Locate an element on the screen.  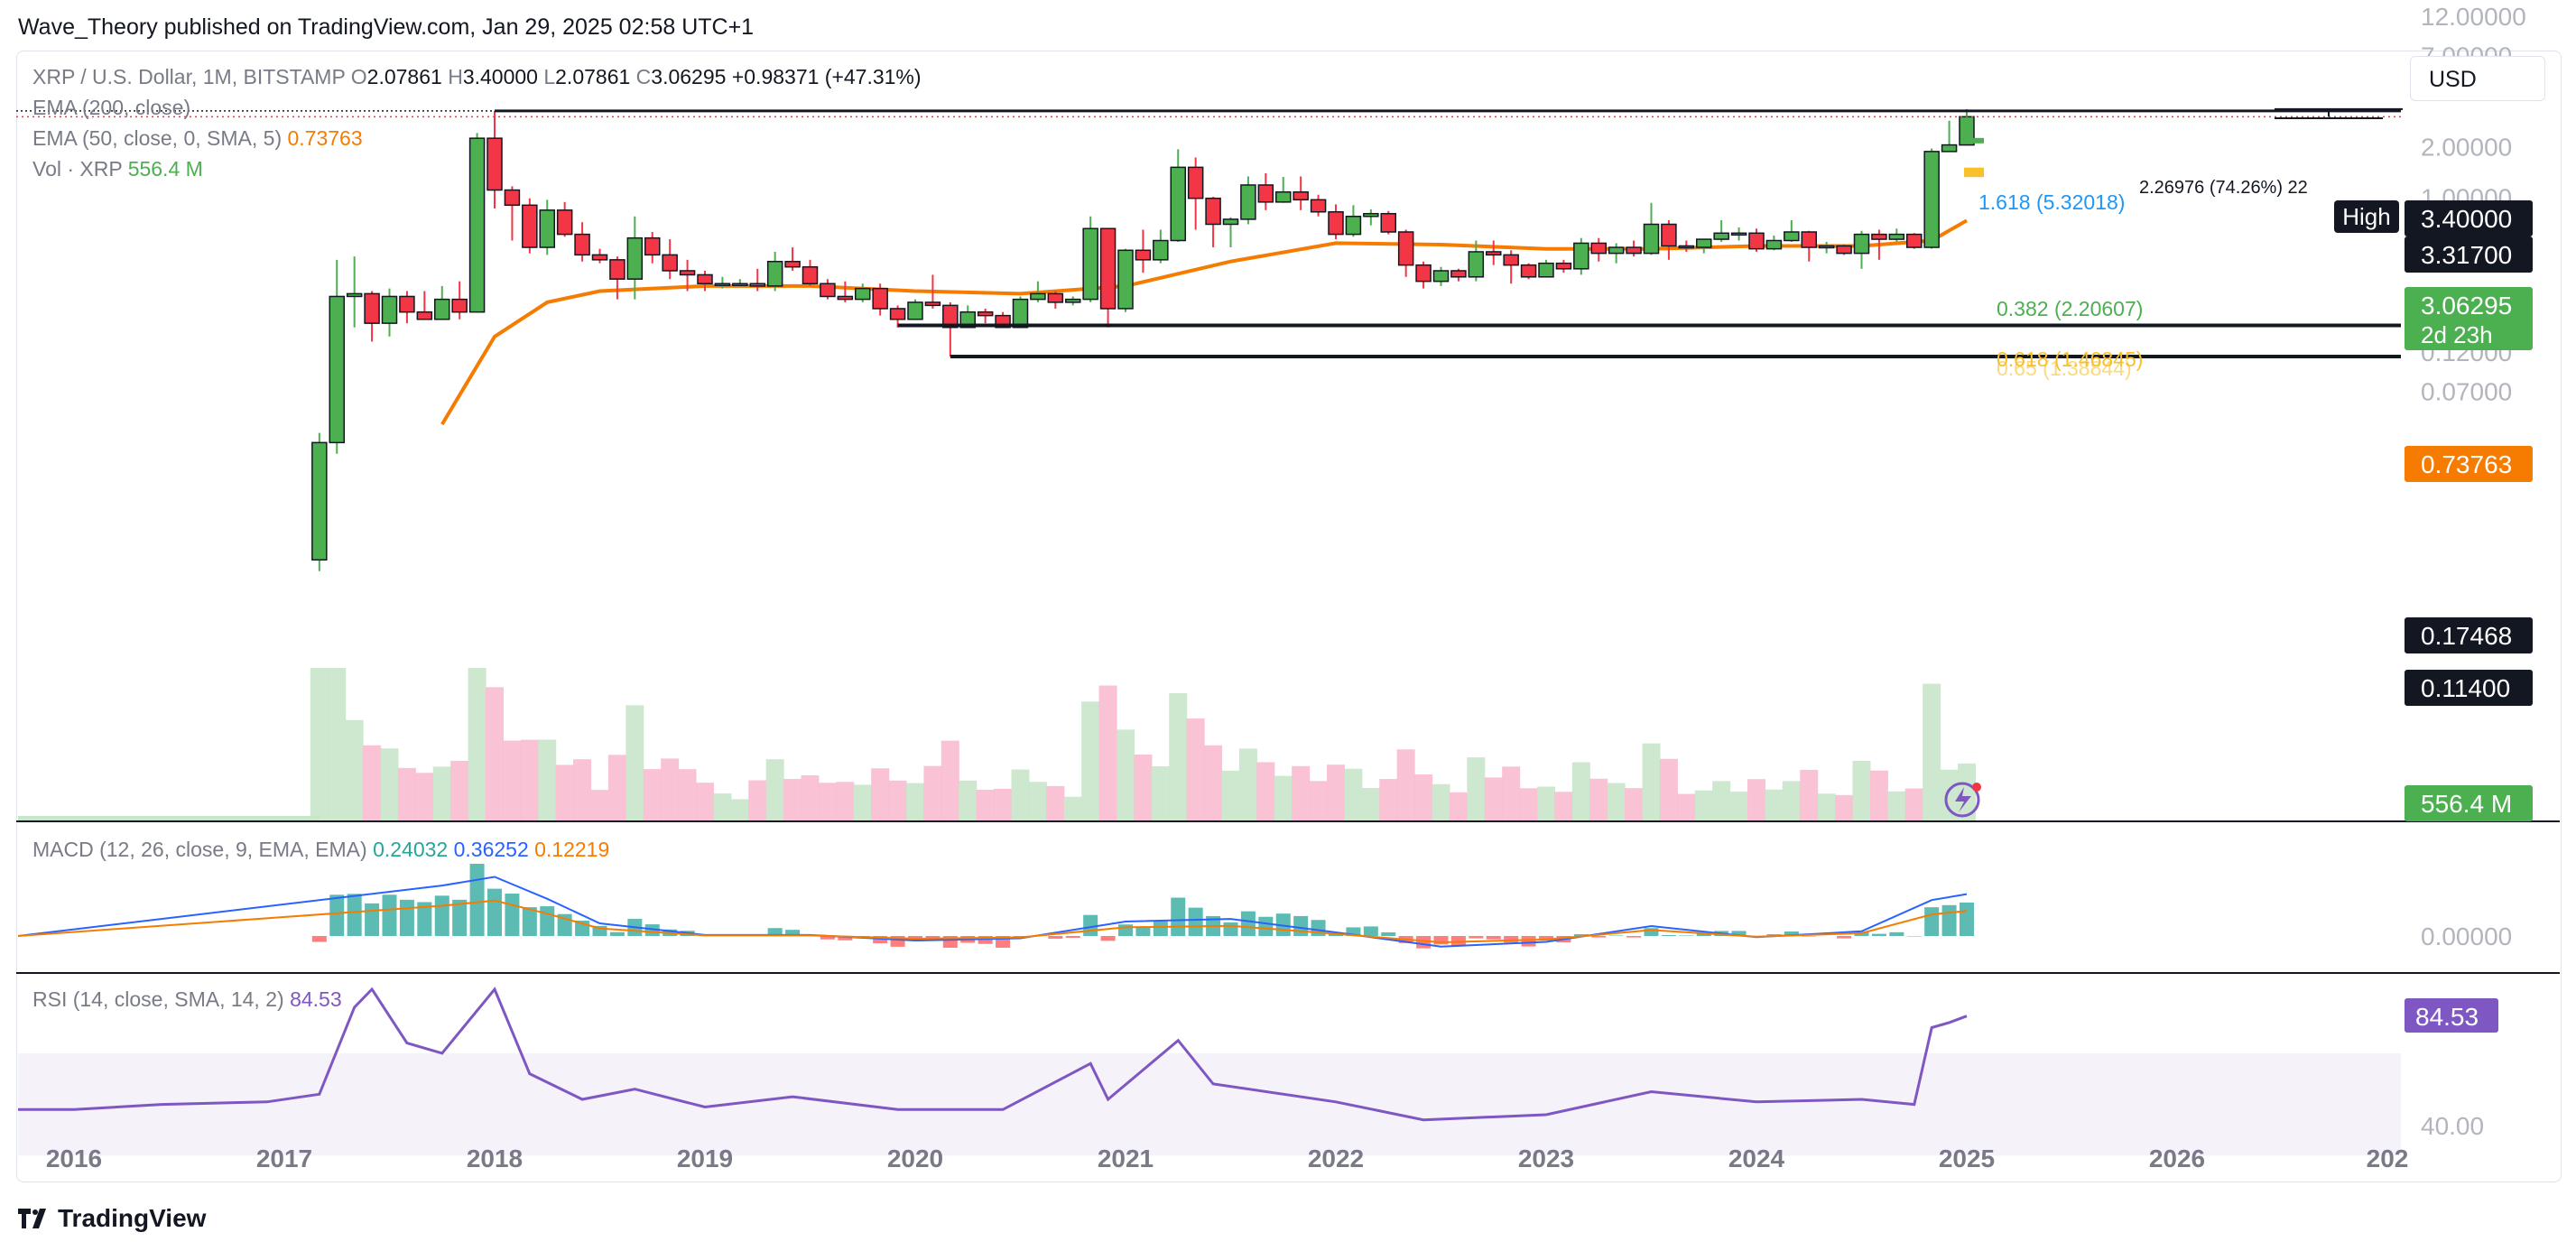
rsi-value: 84.53 is located at coordinates (316, 999).